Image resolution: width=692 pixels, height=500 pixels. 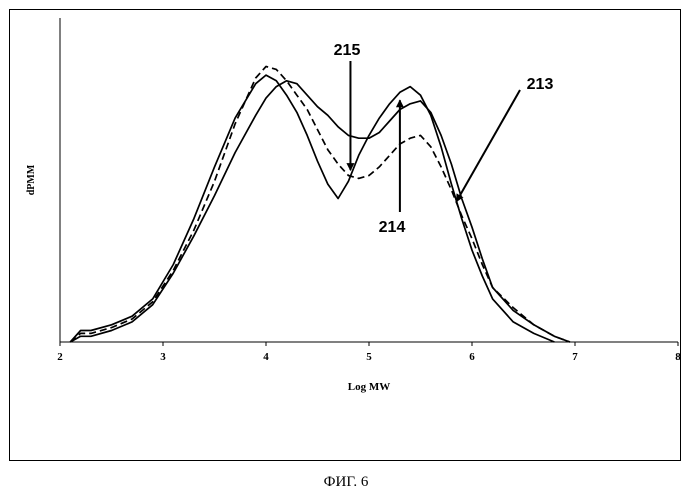 What do you see at coordinates (347, 50) in the screenshot?
I see `annotation-label-215: 215` at bounding box center [347, 50].